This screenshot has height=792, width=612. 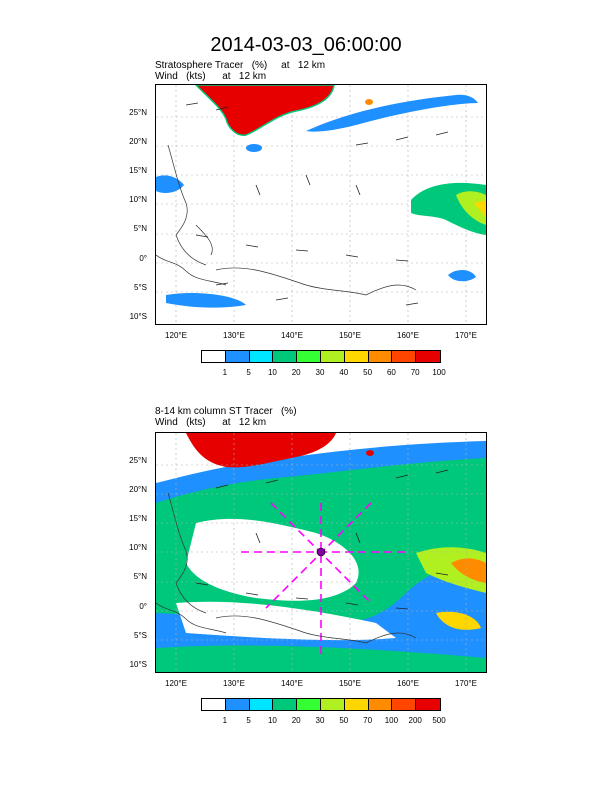 I want to click on panel1-lat-label: 0°, so click(x=143, y=258).